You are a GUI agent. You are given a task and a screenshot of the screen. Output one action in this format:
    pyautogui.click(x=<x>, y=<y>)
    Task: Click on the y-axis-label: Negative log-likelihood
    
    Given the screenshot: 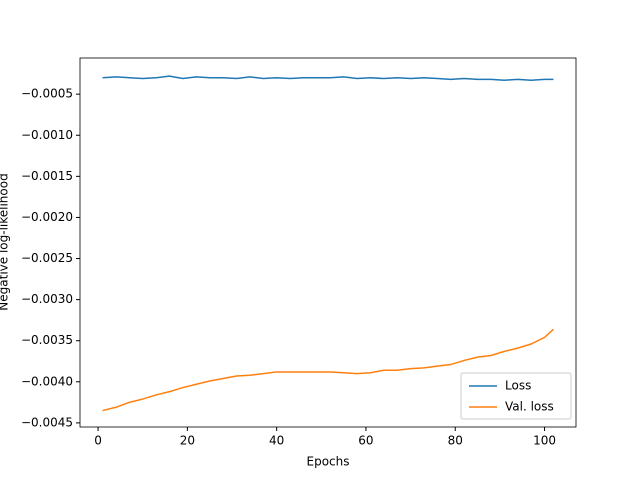 What is the action you would take?
    pyautogui.click(x=5, y=241)
    